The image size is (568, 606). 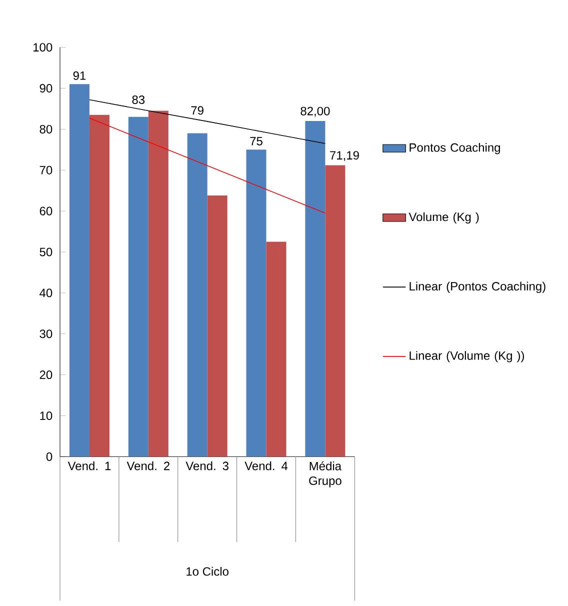 What do you see at coordinates (344, 156) in the screenshot?
I see `data-label: 71,19` at bounding box center [344, 156].